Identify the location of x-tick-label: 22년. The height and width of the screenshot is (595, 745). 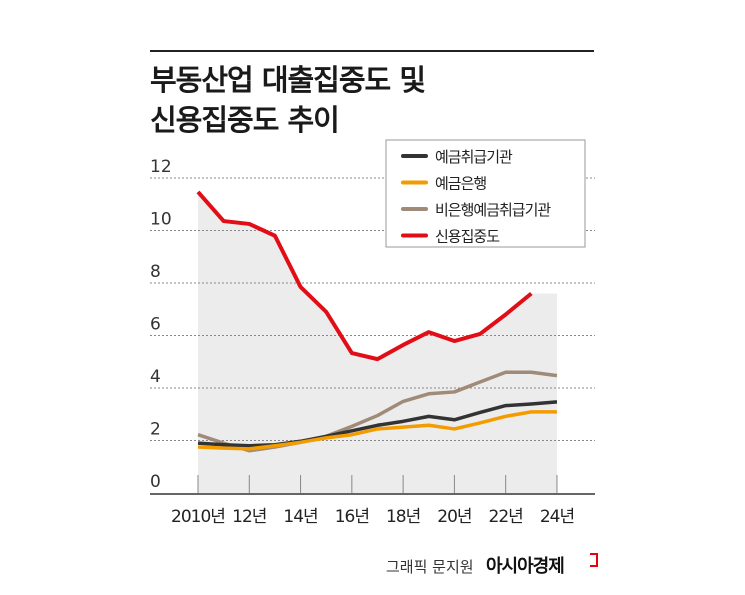
(506, 517).